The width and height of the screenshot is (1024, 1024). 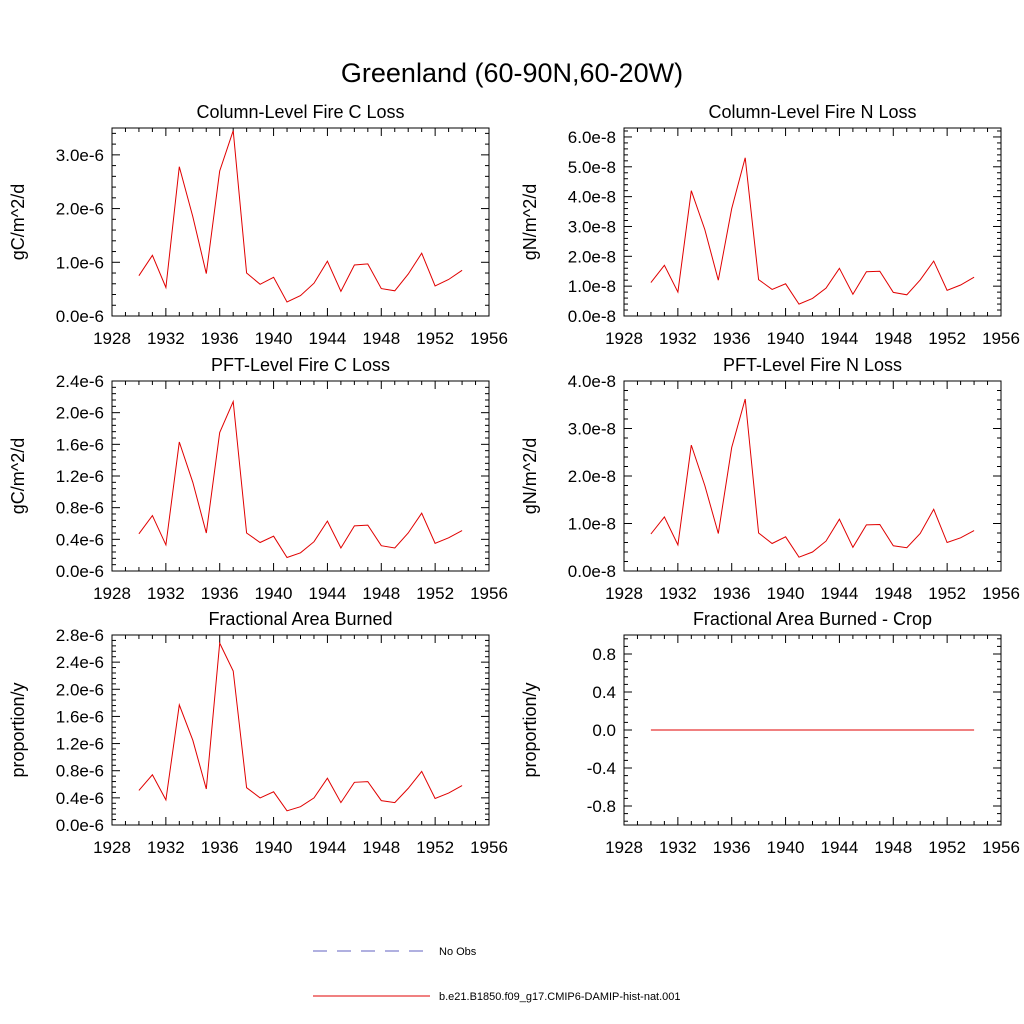 What do you see at coordinates (80, 798) in the screenshot?
I see `y-tick-label: 0.4e-6` at bounding box center [80, 798].